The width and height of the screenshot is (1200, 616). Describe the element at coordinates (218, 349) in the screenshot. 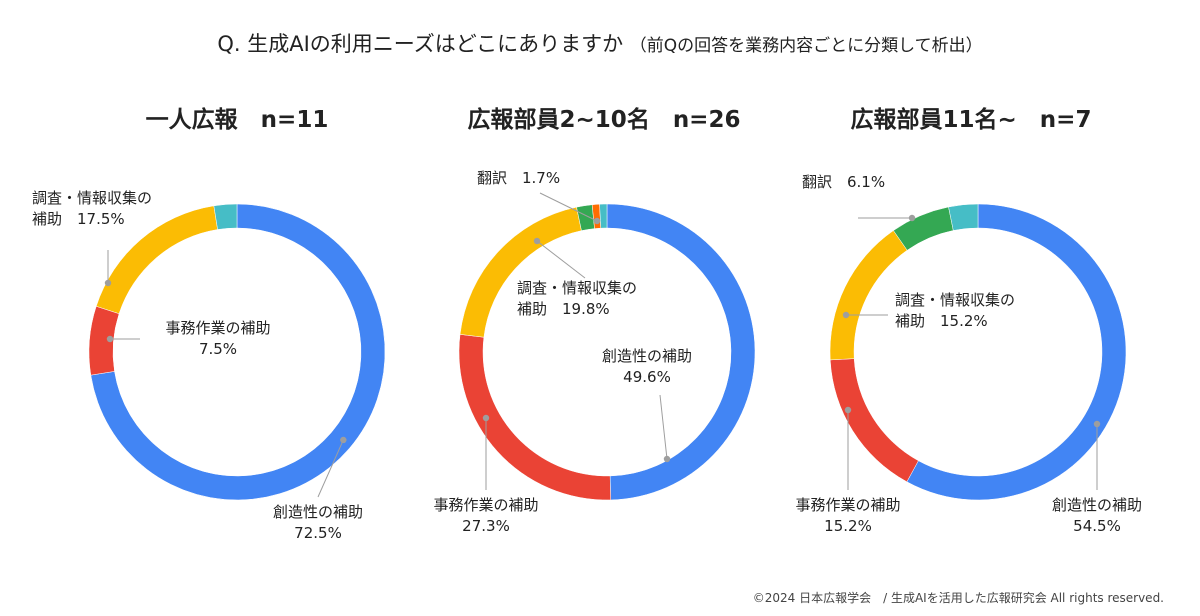

I see `donut-1-label-2-line-2: 7.5%` at that location.